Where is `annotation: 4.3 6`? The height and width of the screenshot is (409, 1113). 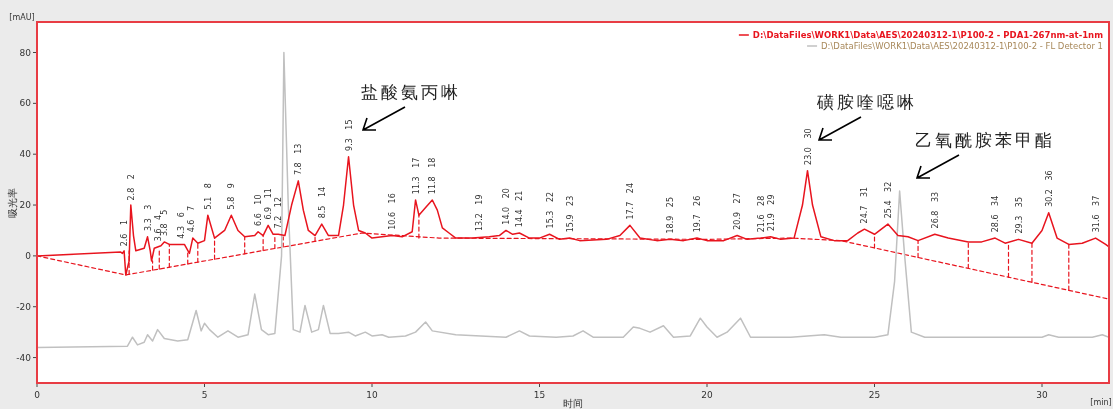
annotation: 4.3 6 is located at coordinates (182, 225).